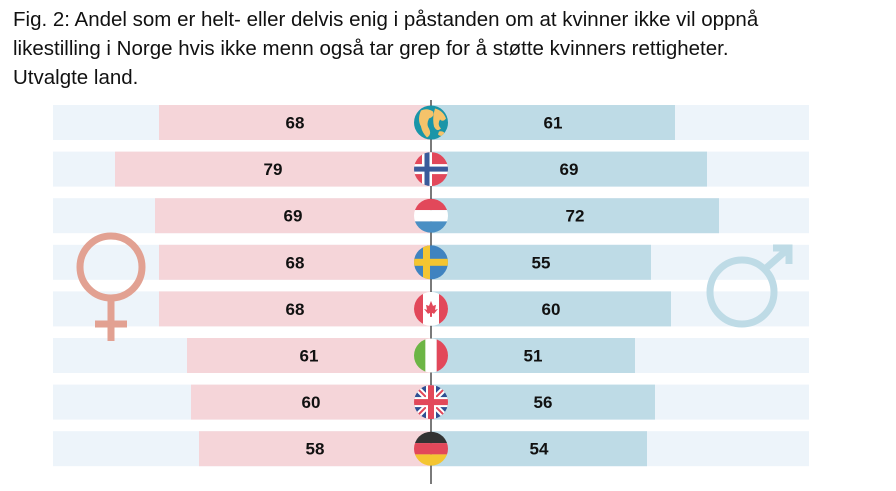 The image size is (896, 491). I want to click on bar-female-italy, so click(309, 355).